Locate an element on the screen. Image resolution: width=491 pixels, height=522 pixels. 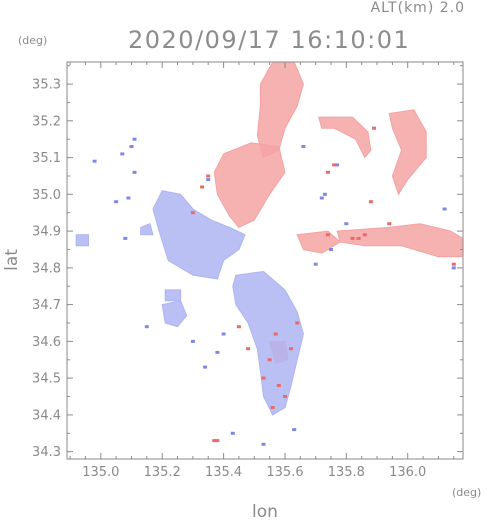
x-axis-label: lon is located at coordinates (265, 512).